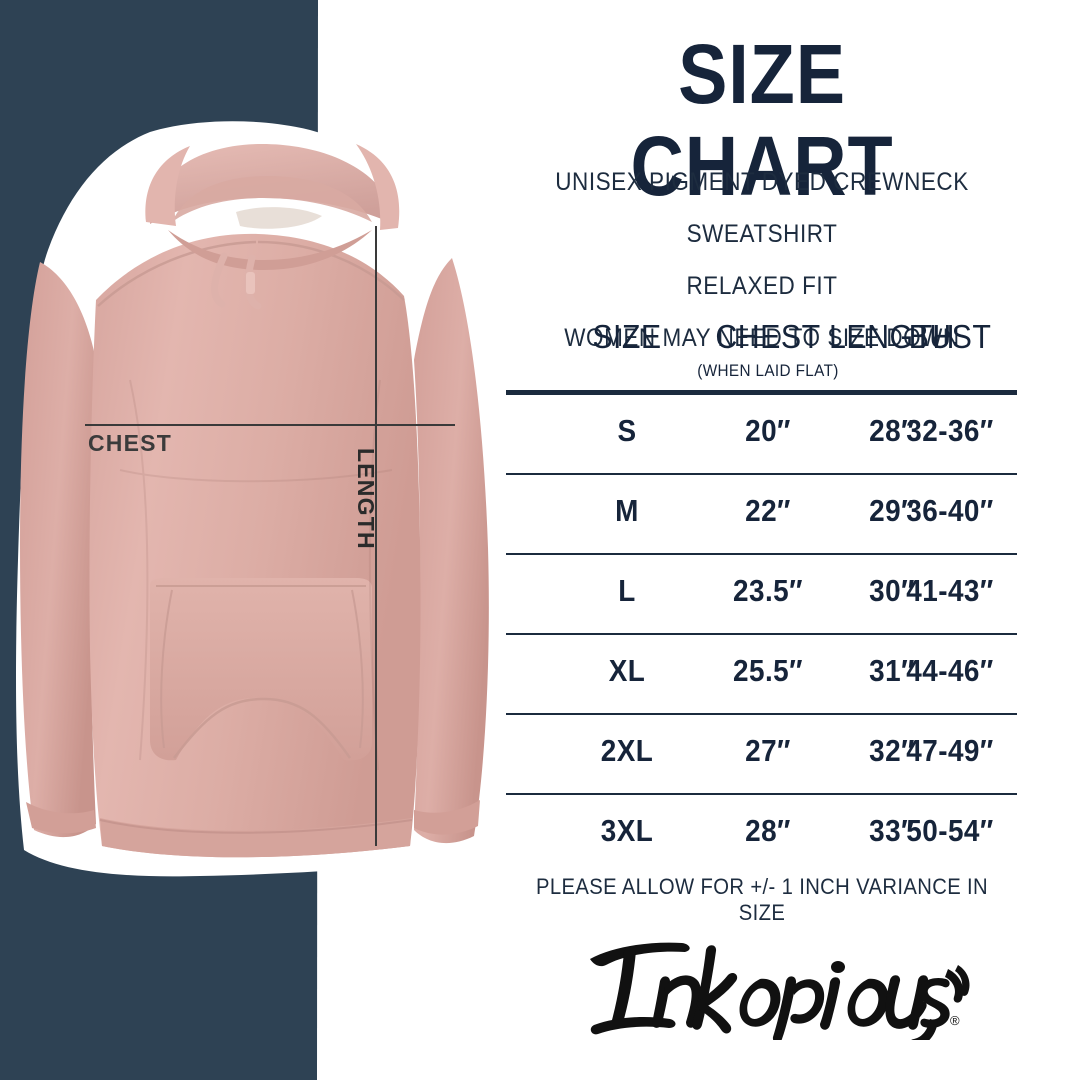  What do you see at coordinates (768, 336) in the screenshot?
I see `column-header-chest: CHEST` at bounding box center [768, 336].